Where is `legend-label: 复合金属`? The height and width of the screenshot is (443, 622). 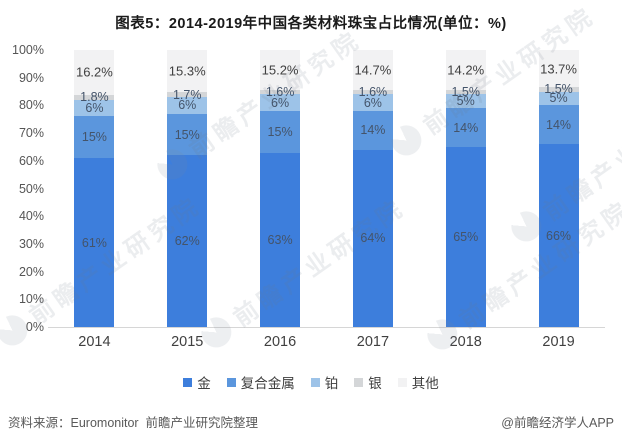 legend-label: 复合金属 is located at coordinates (267, 383).